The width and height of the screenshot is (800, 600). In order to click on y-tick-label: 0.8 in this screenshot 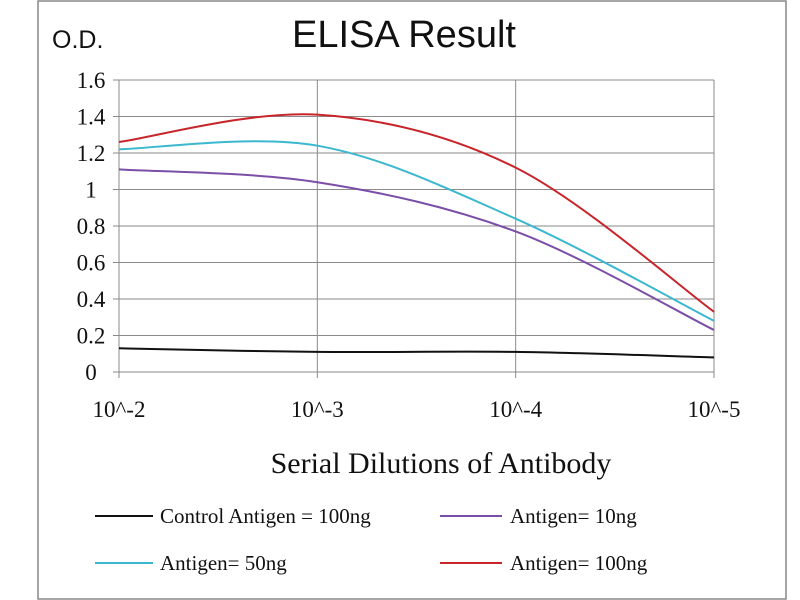, I will do `click(91, 226)`.